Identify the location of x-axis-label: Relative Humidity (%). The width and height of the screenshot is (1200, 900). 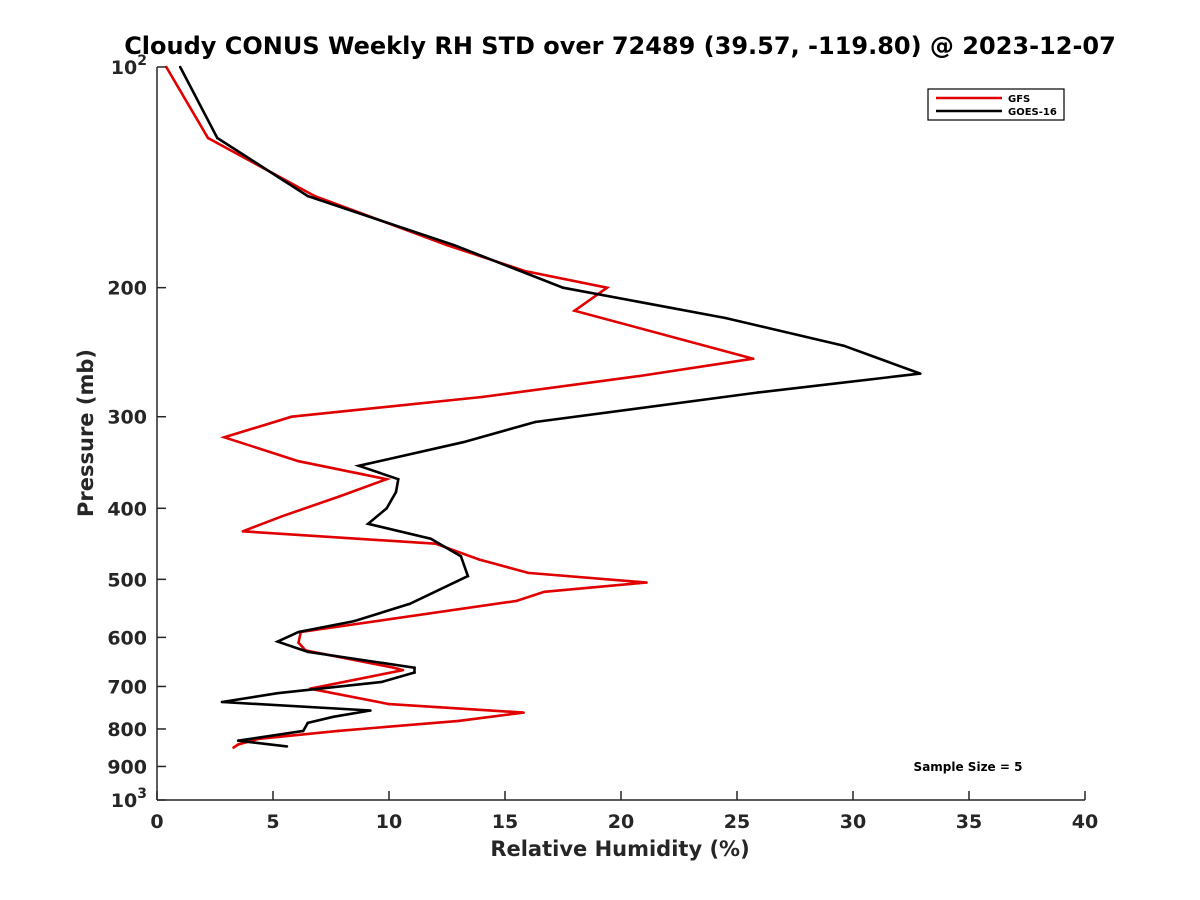
(619, 849).